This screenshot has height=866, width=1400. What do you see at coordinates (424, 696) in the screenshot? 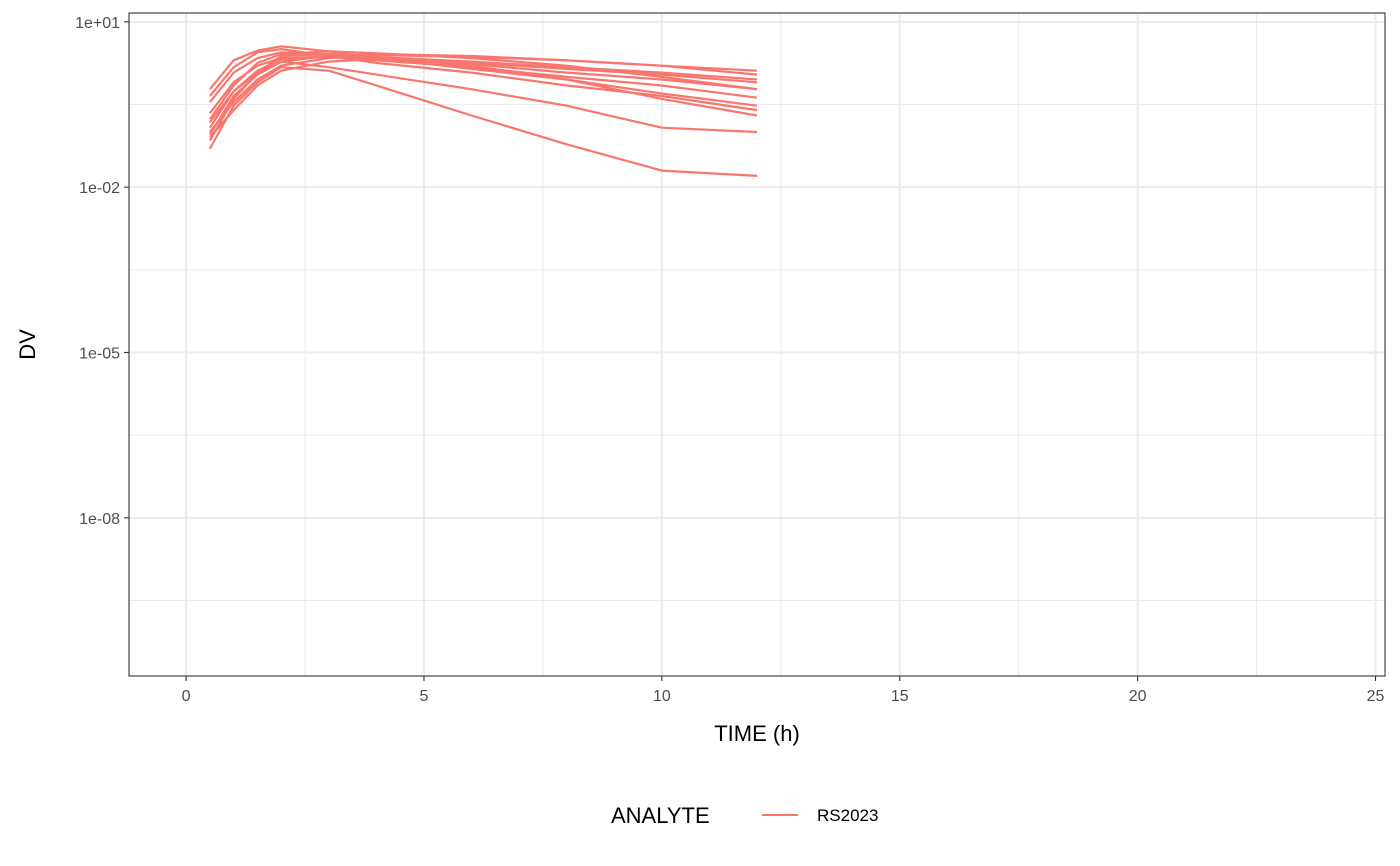
I see `x-tick-label: 5` at bounding box center [424, 696].